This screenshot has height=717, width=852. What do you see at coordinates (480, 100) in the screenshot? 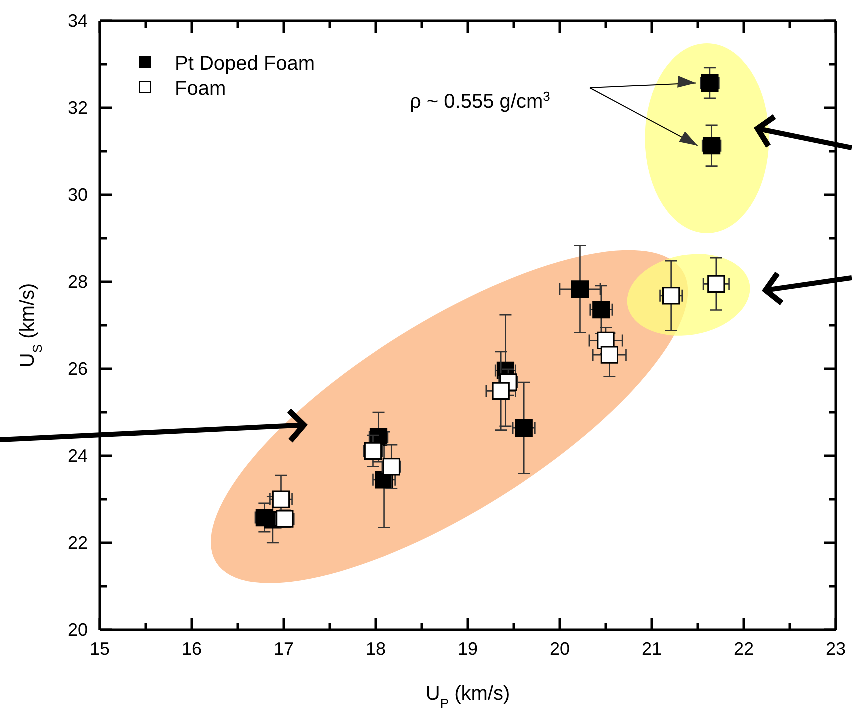
I see `annotation: ρ ~ 0.555 g/cm$^{3}$` at bounding box center [480, 100].